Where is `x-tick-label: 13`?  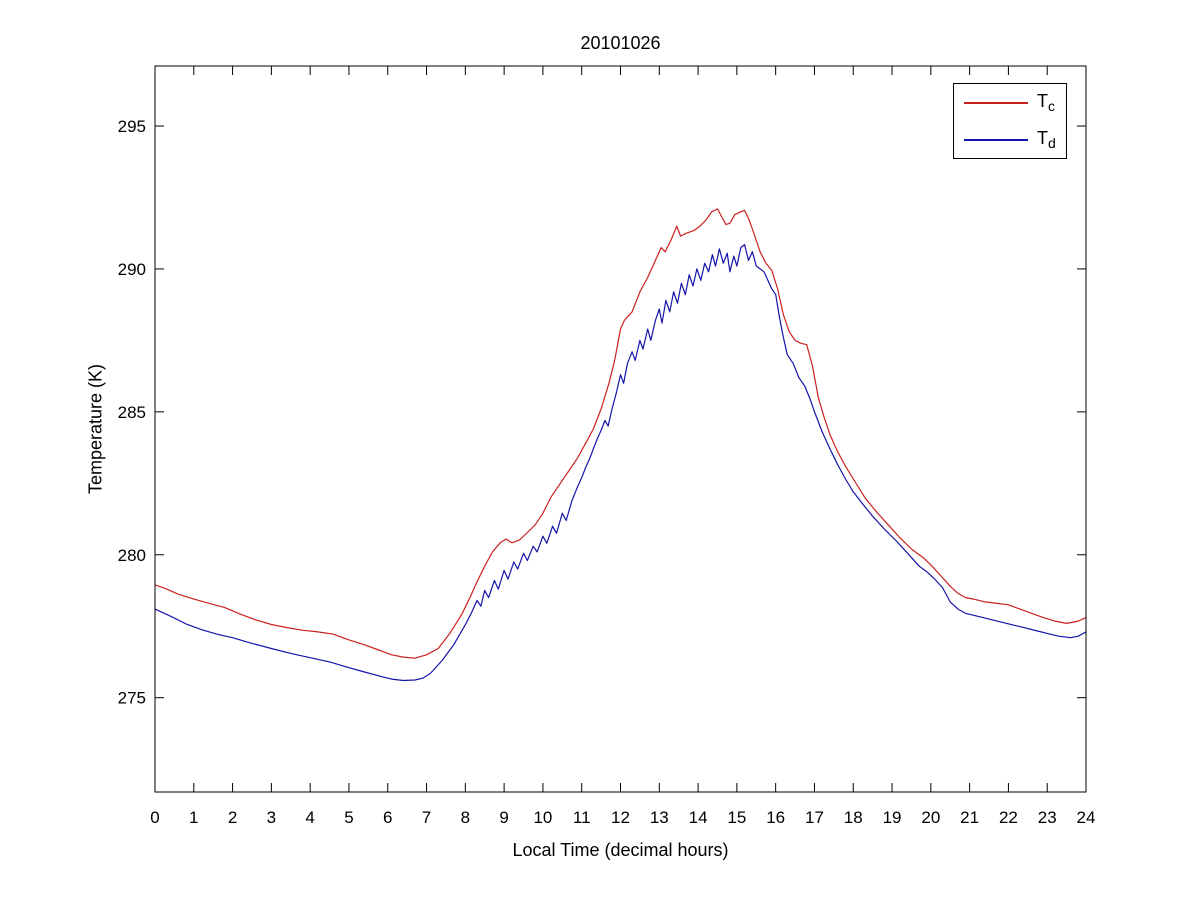 x-tick-label: 13 is located at coordinates (659, 817).